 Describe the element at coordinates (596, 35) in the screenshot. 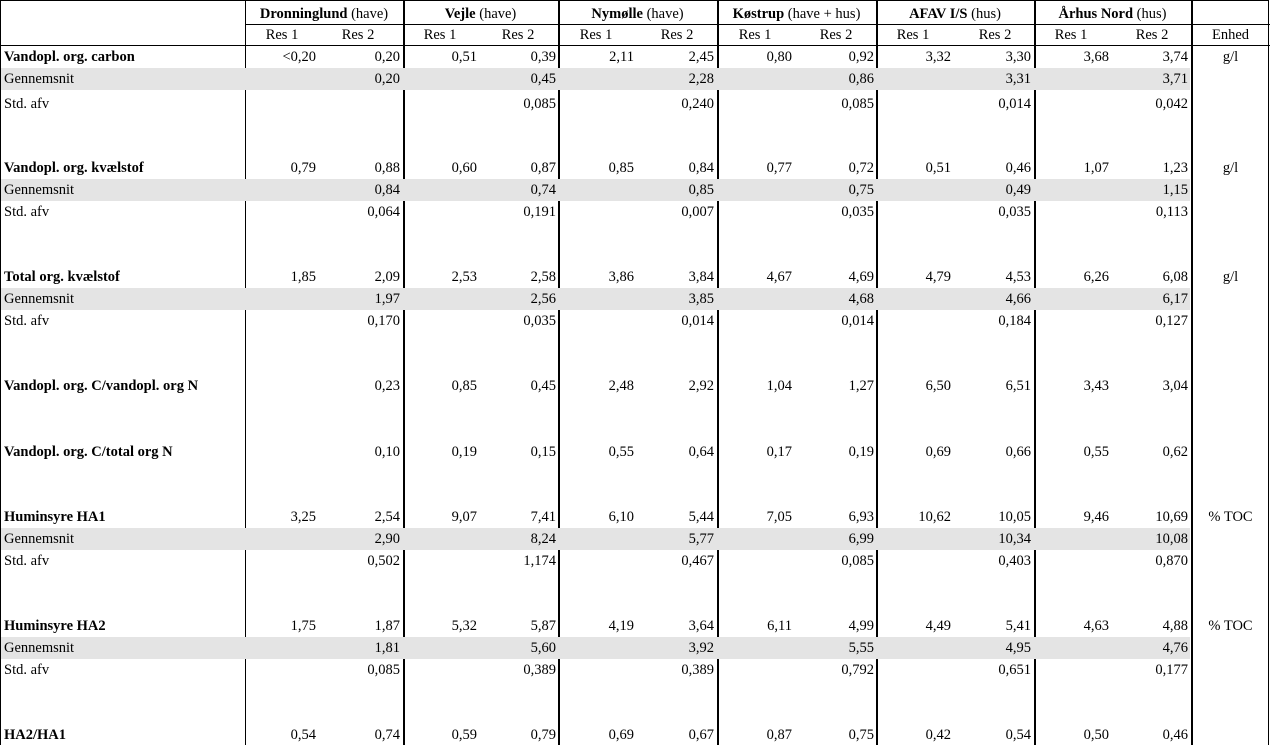

I see `res1-header: Res 1` at that location.